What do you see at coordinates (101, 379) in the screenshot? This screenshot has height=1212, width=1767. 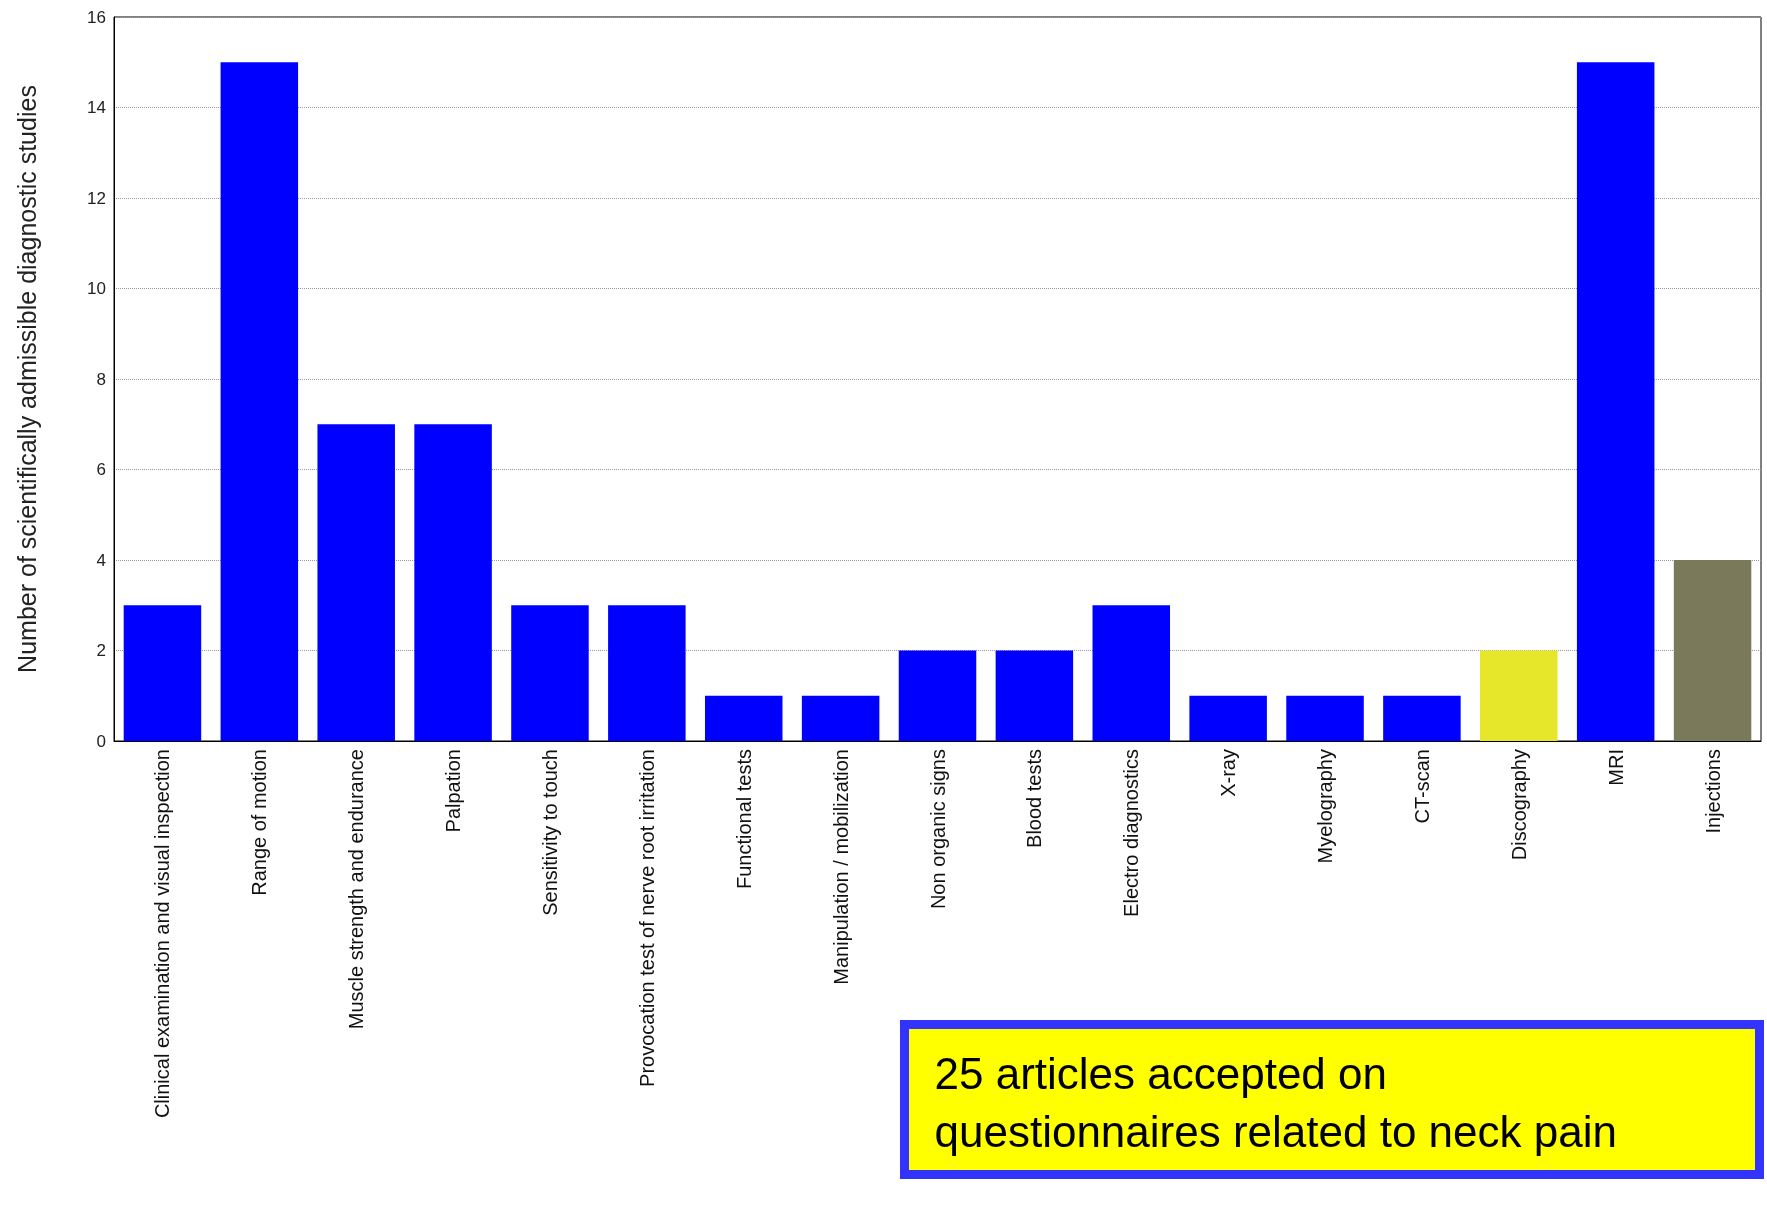 I see `y-tick-label: 8` at bounding box center [101, 379].